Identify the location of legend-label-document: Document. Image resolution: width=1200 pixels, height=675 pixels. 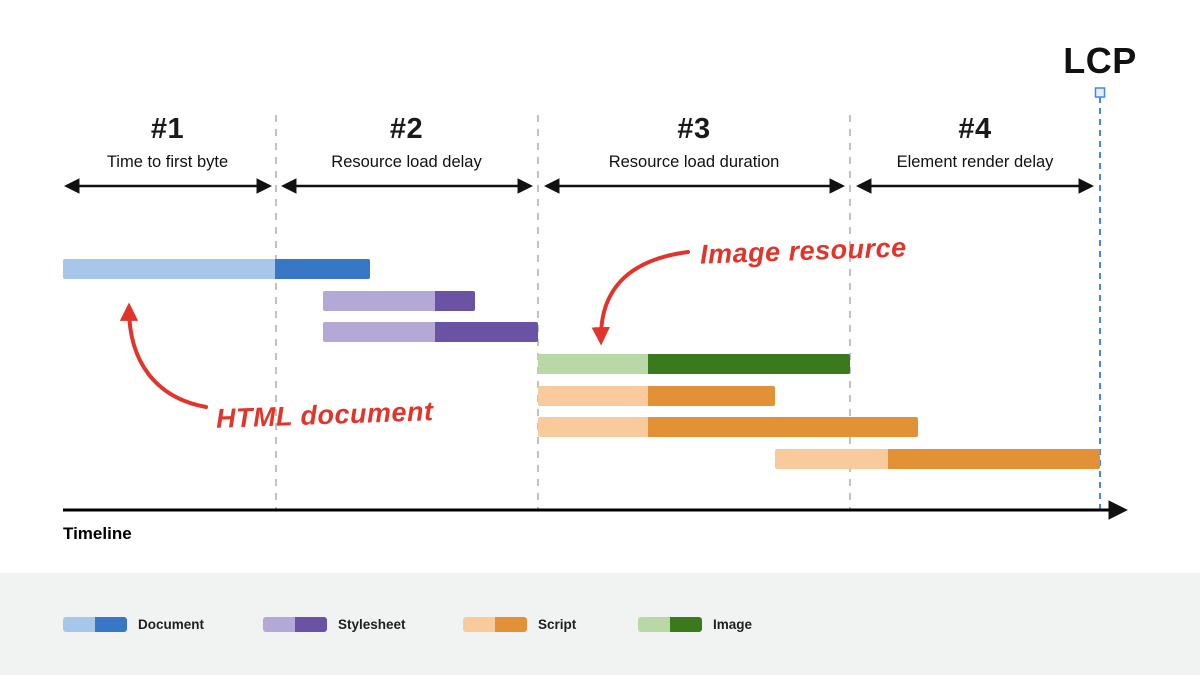
(171, 624).